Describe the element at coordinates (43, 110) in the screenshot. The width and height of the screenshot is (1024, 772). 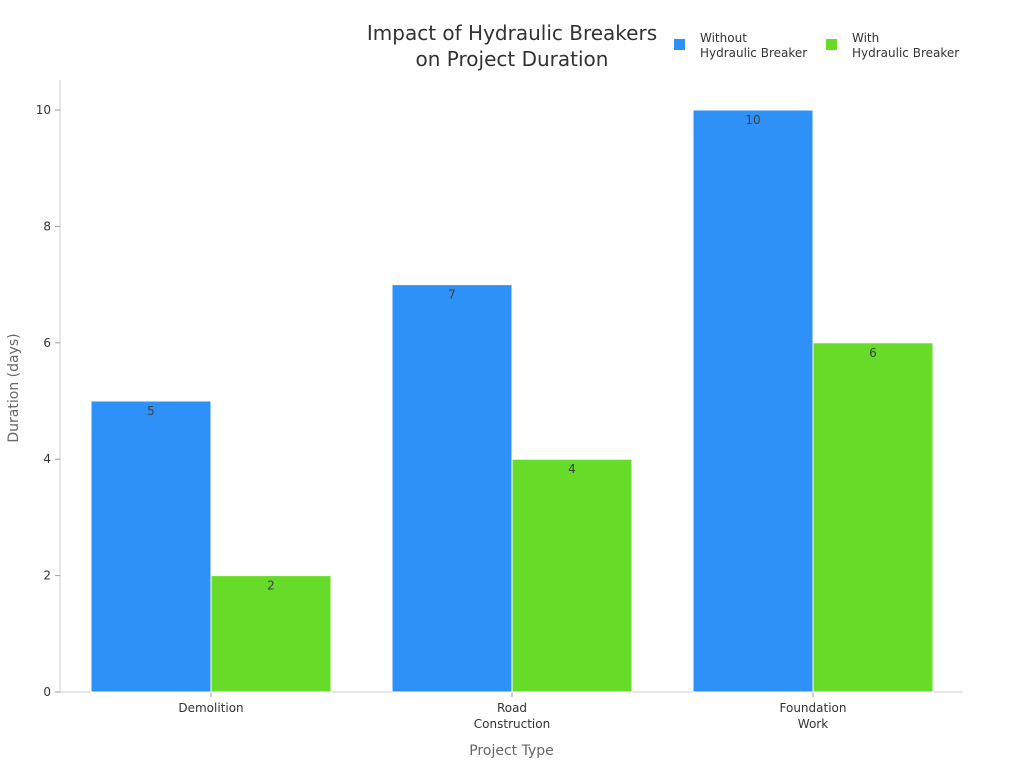
I see `y-tick-label: 10` at that location.